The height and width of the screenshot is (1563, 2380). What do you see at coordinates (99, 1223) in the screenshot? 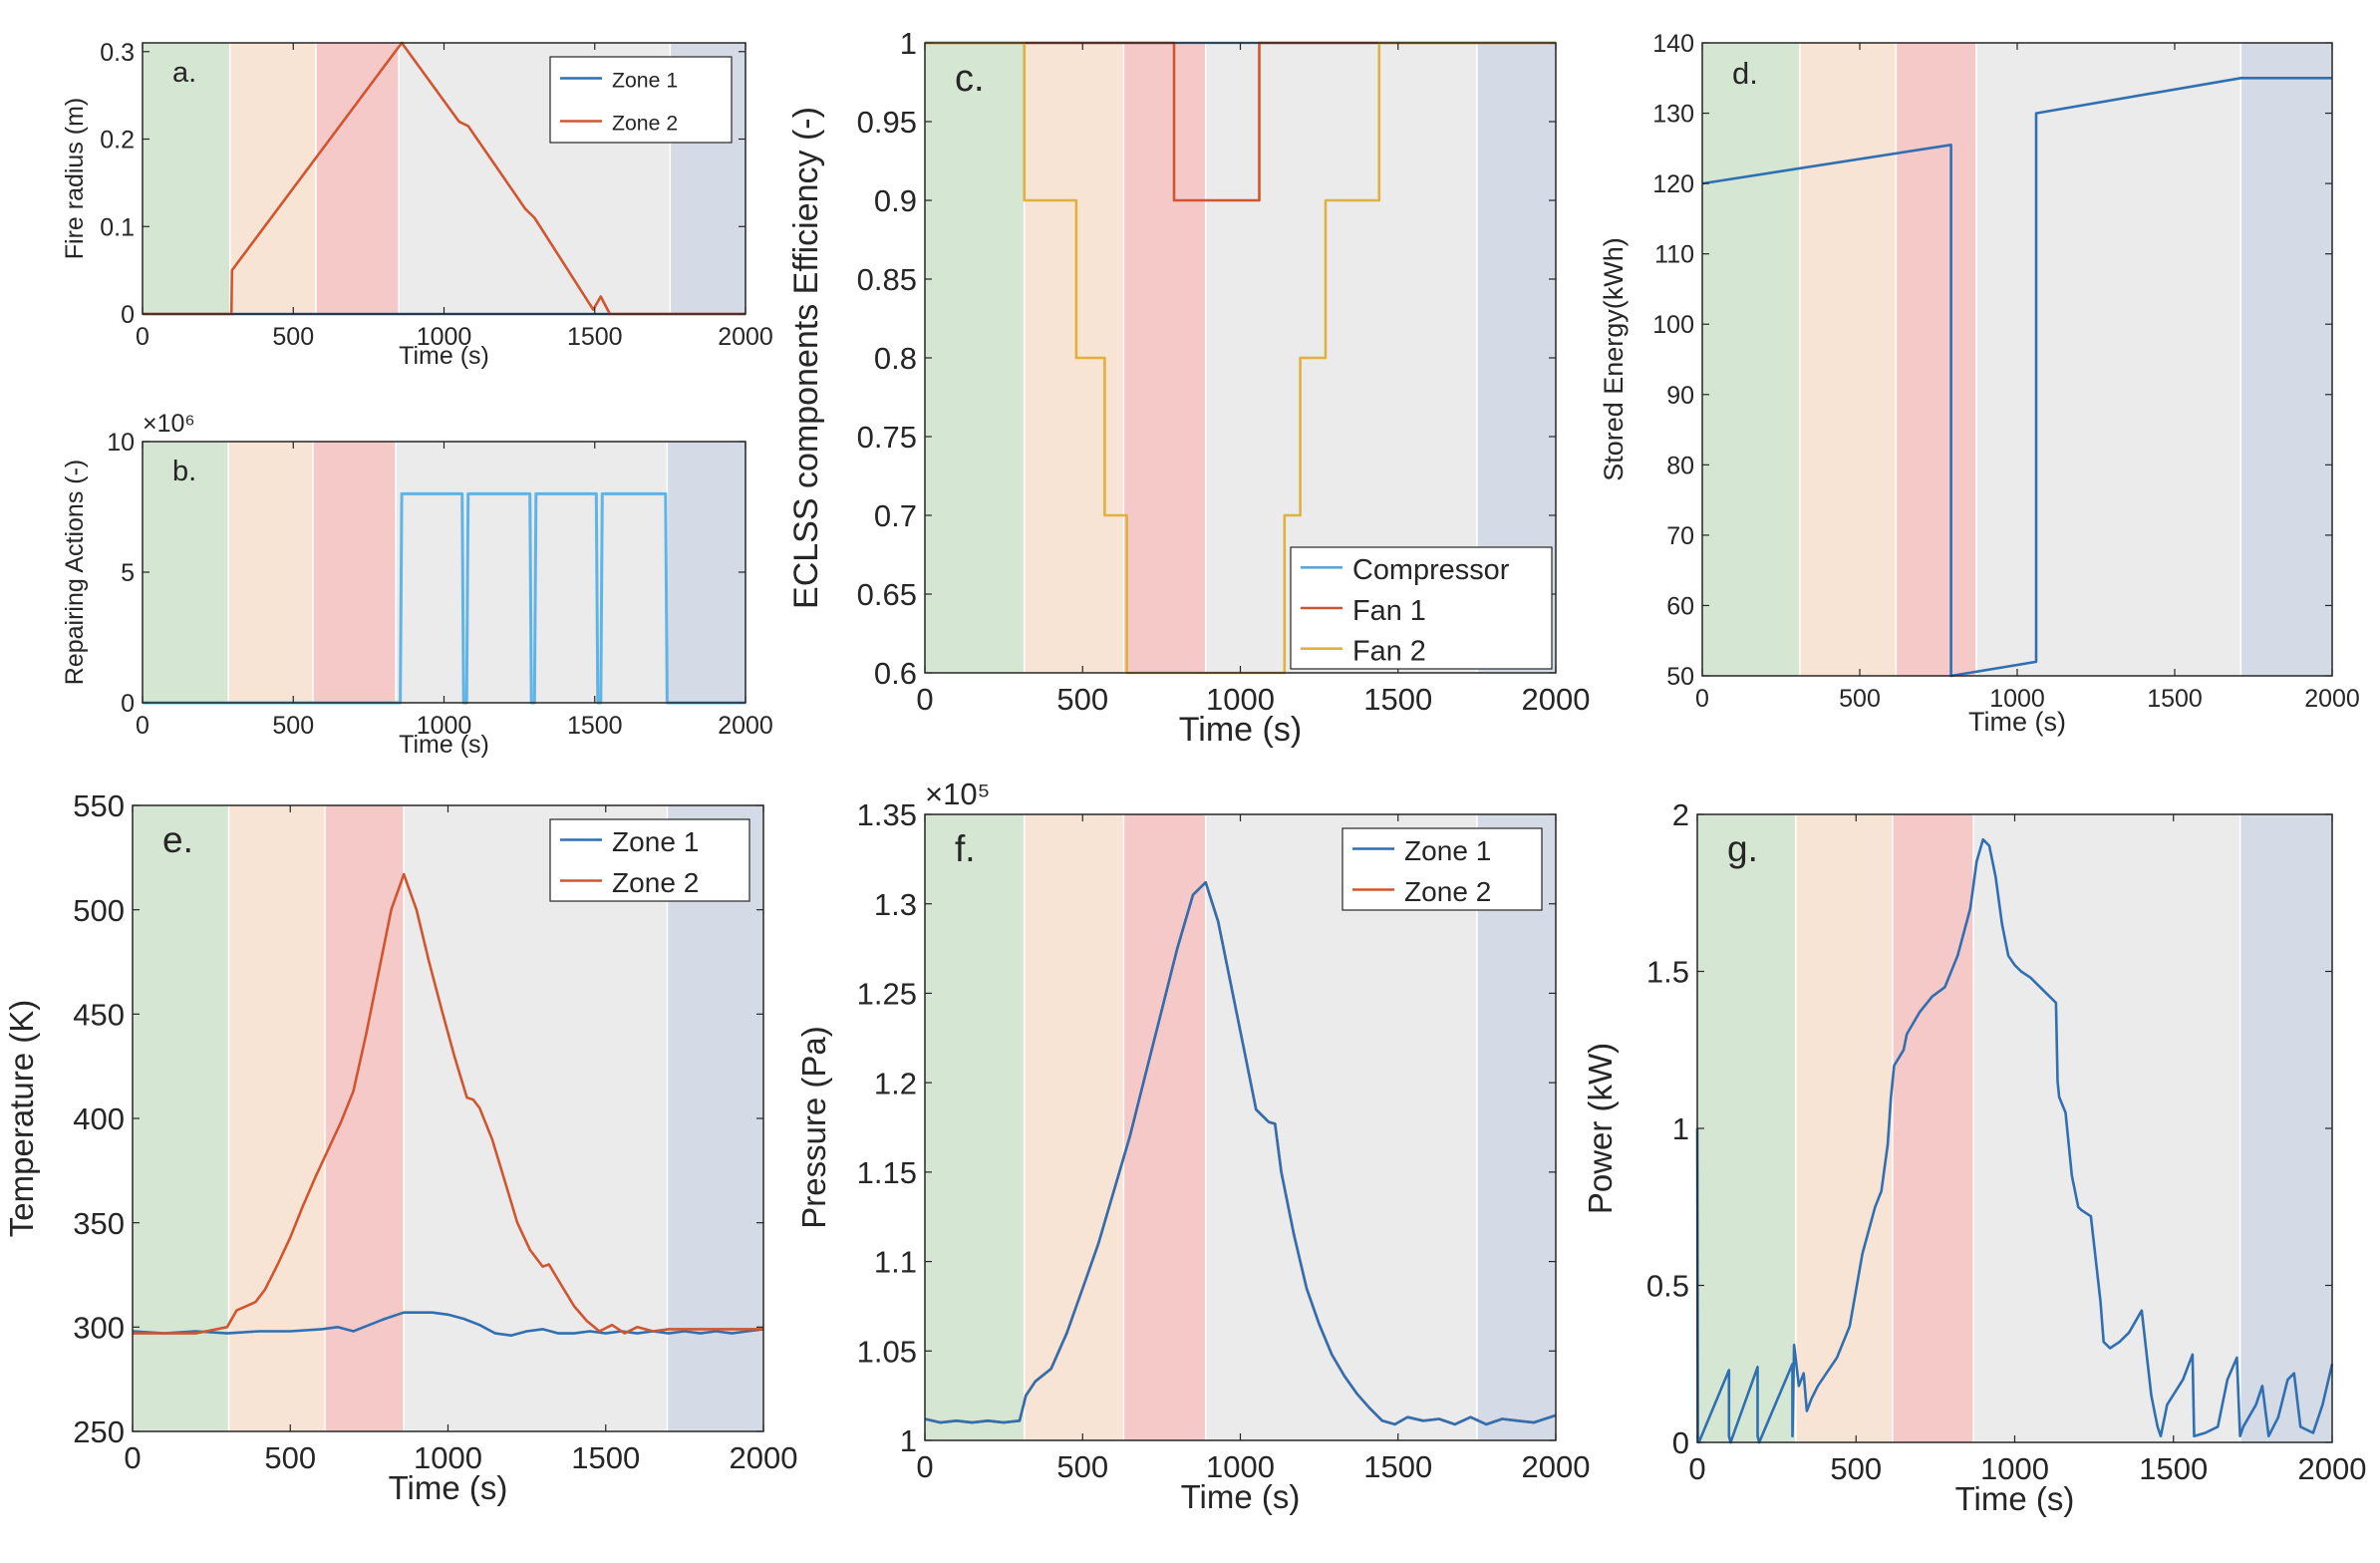
I see `y-tick-label: 350` at bounding box center [99, 1223].